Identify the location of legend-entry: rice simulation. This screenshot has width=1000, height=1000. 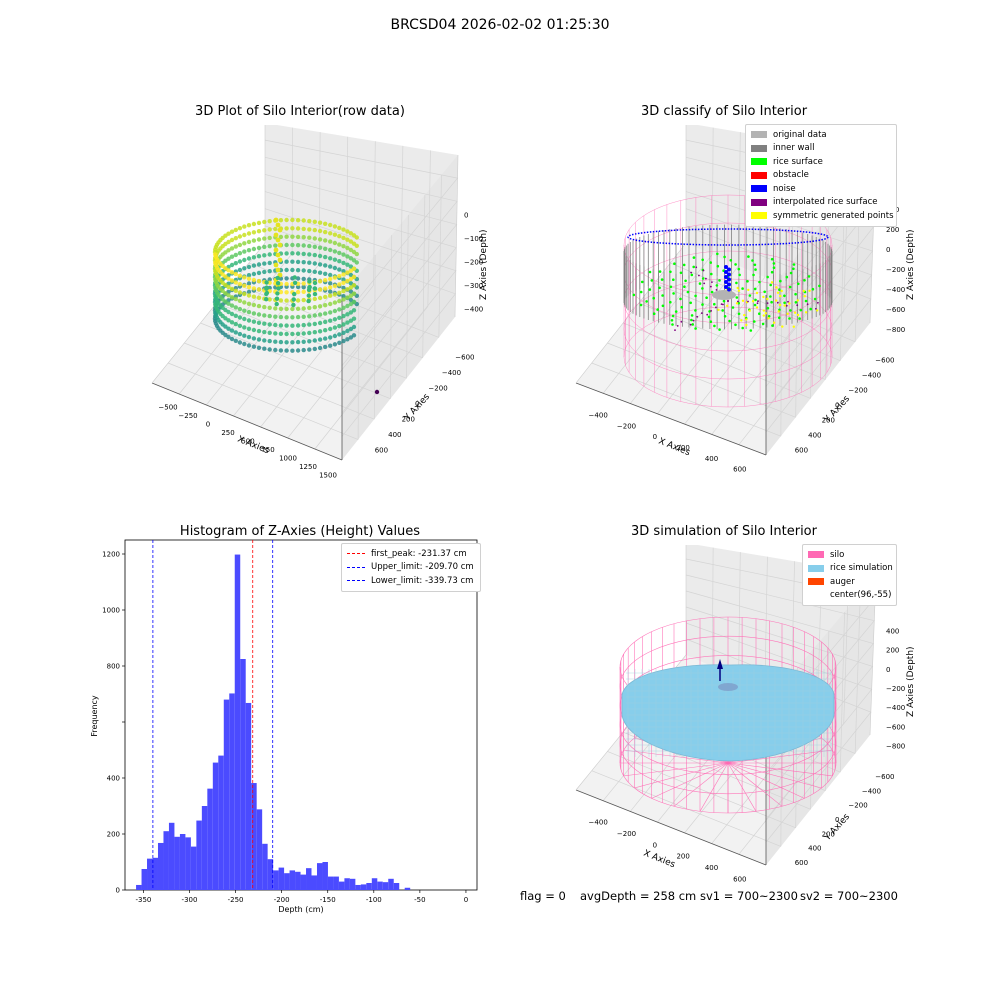
(850, 569).